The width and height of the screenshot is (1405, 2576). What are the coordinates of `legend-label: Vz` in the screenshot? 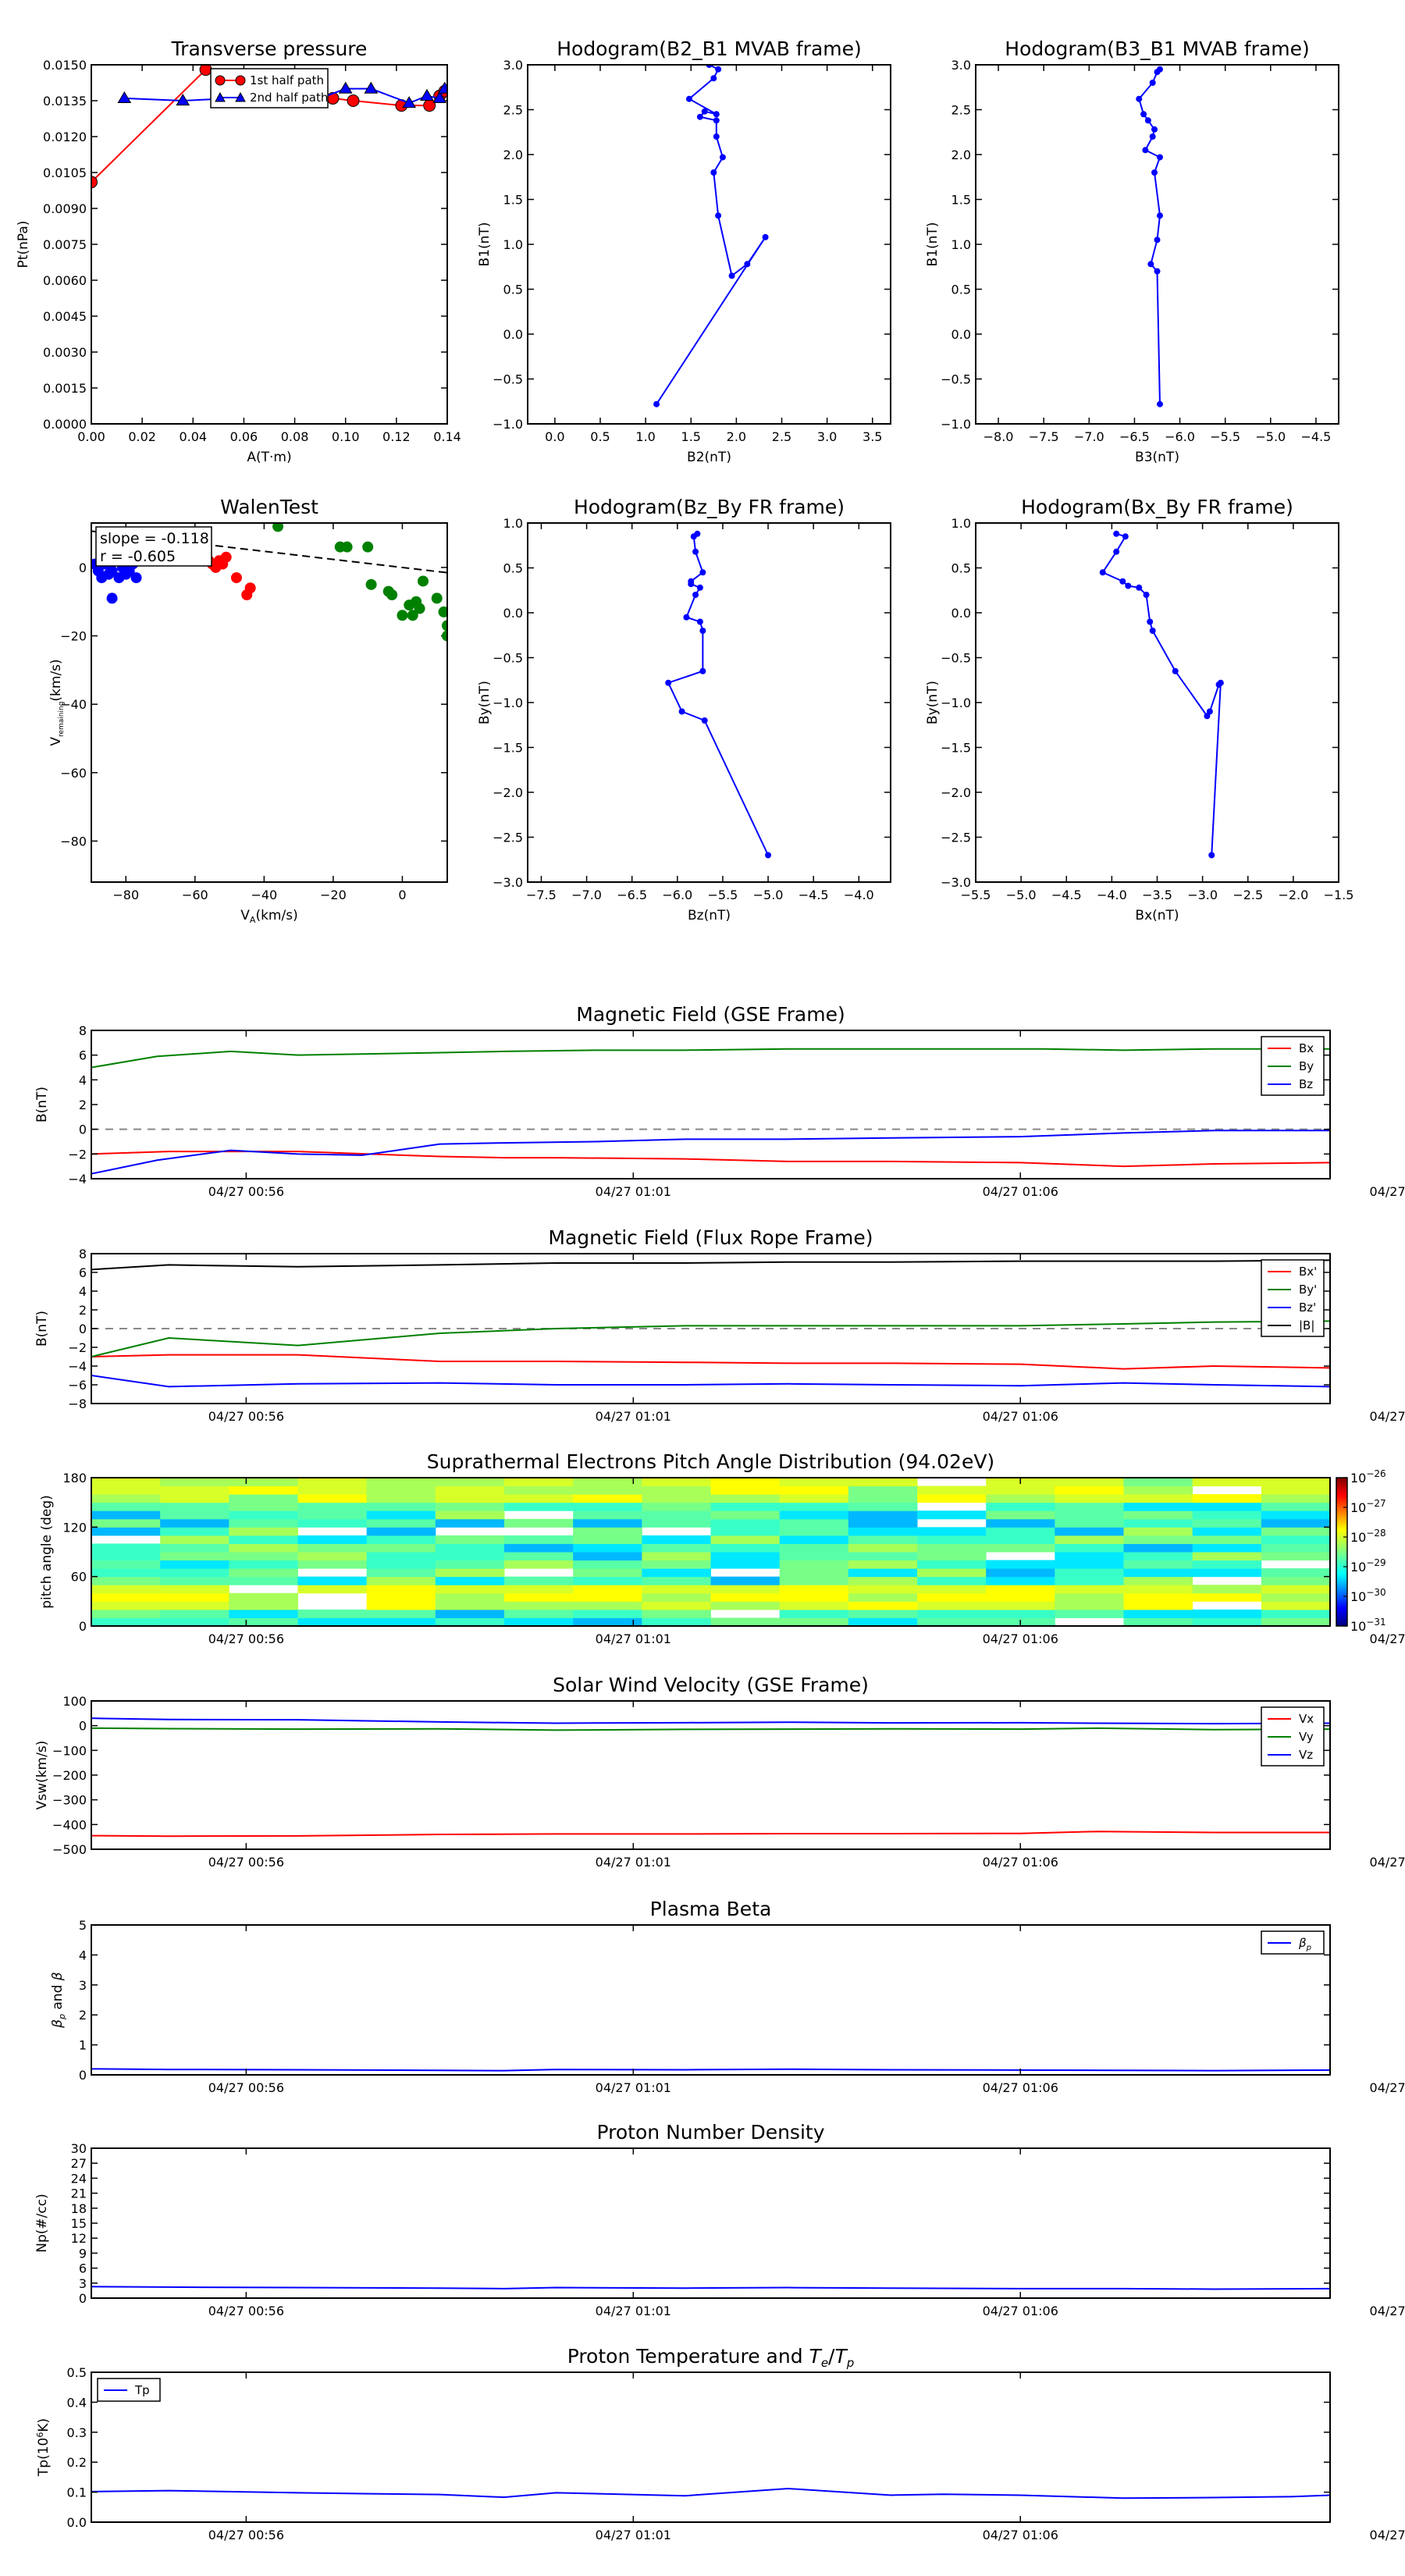 It's located at (1306, 1755).